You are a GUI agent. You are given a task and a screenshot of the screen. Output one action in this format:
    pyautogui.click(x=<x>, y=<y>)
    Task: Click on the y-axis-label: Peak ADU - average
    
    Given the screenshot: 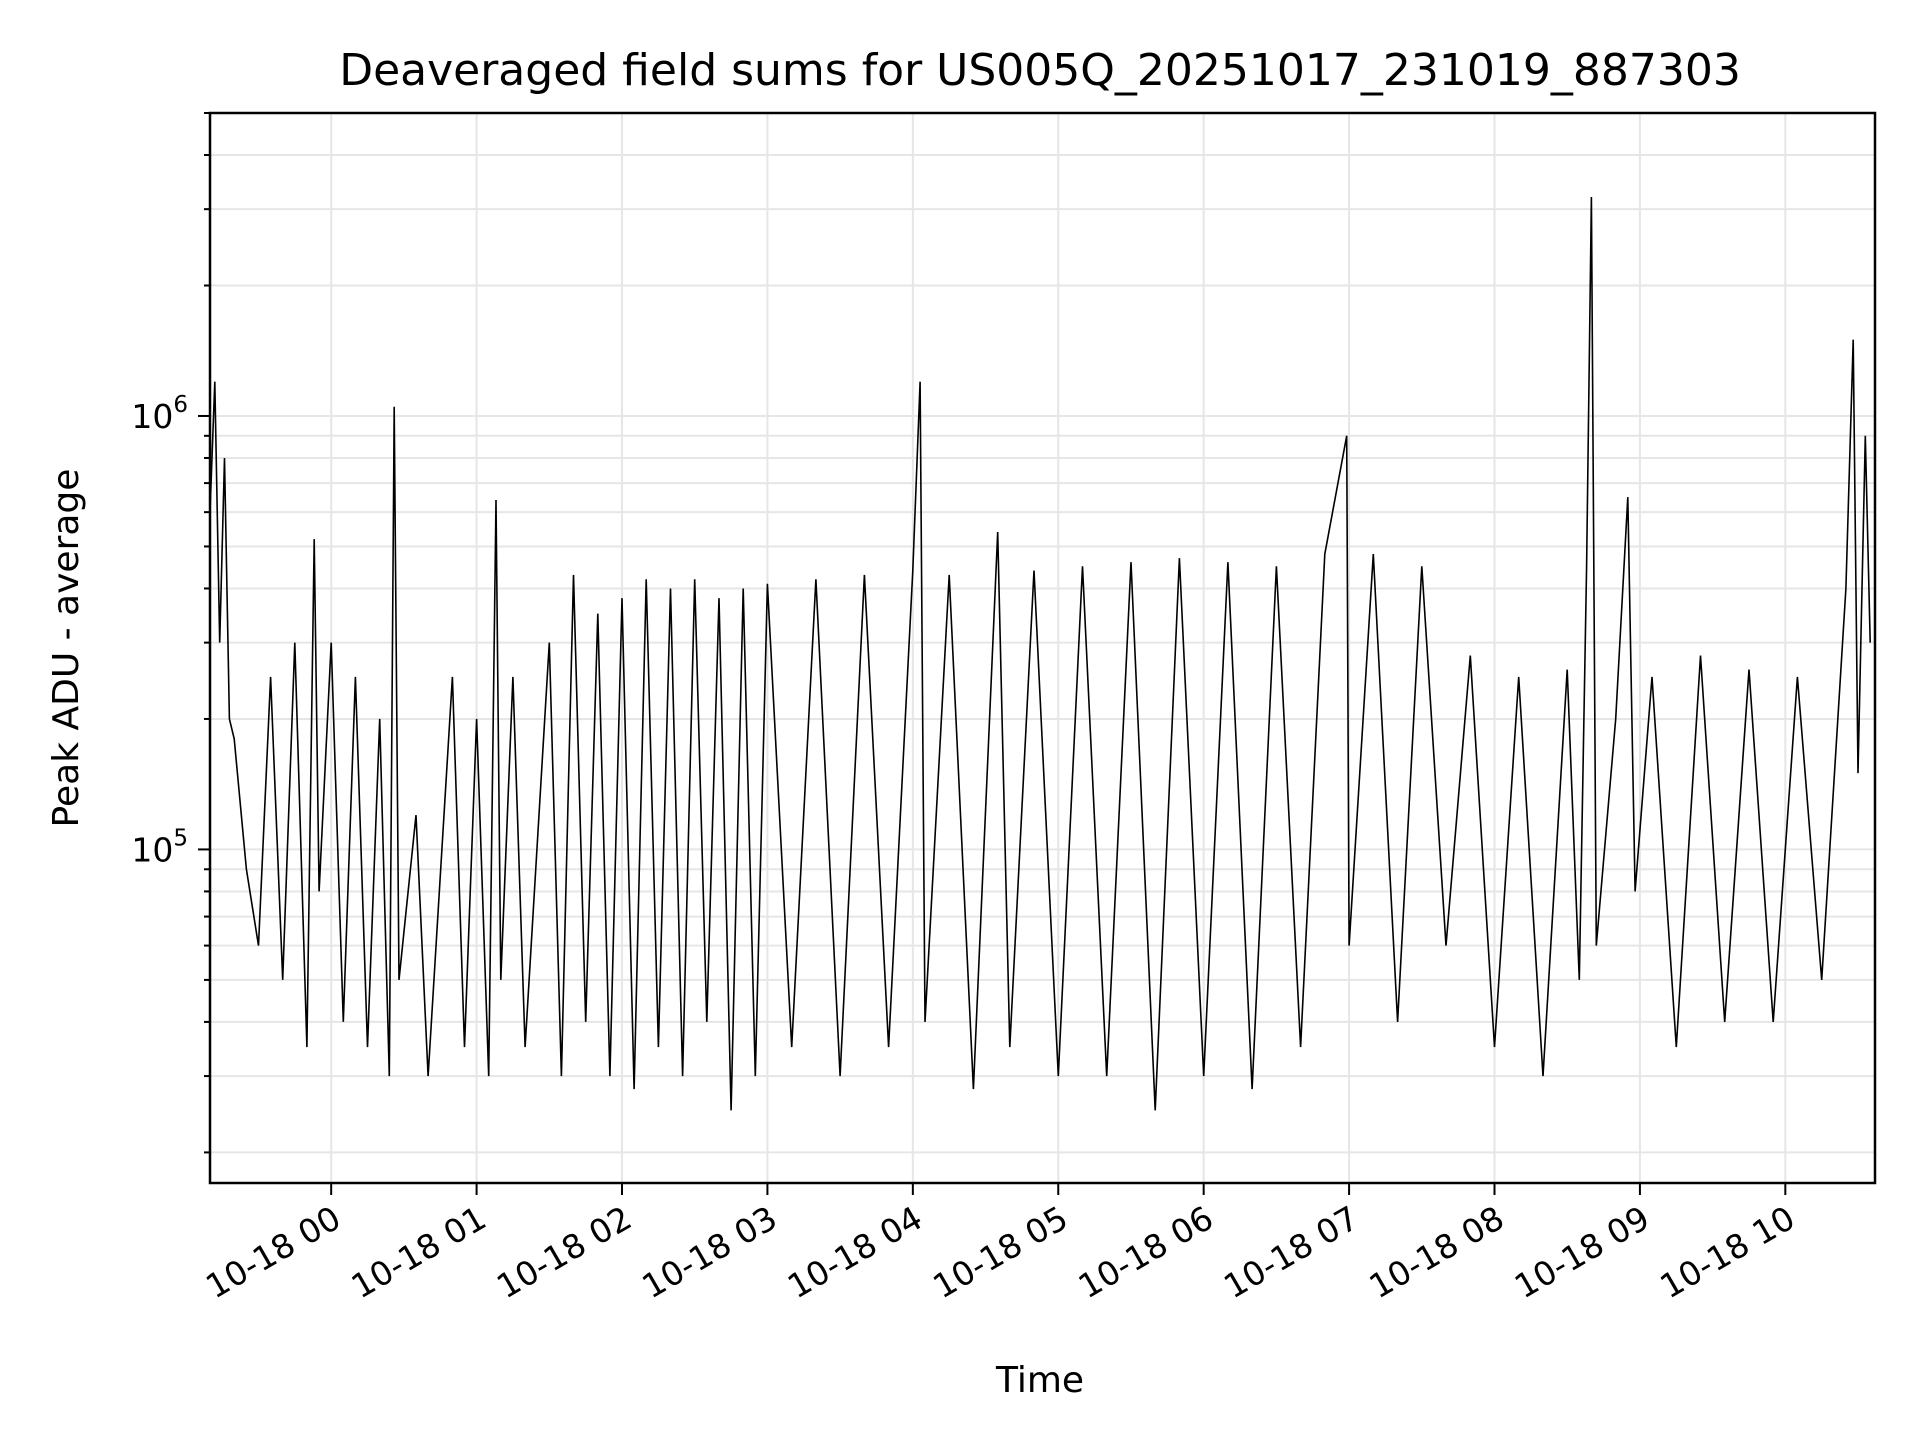 What is the action you would take?
    pyautogui.click(x=66, y=648)
    